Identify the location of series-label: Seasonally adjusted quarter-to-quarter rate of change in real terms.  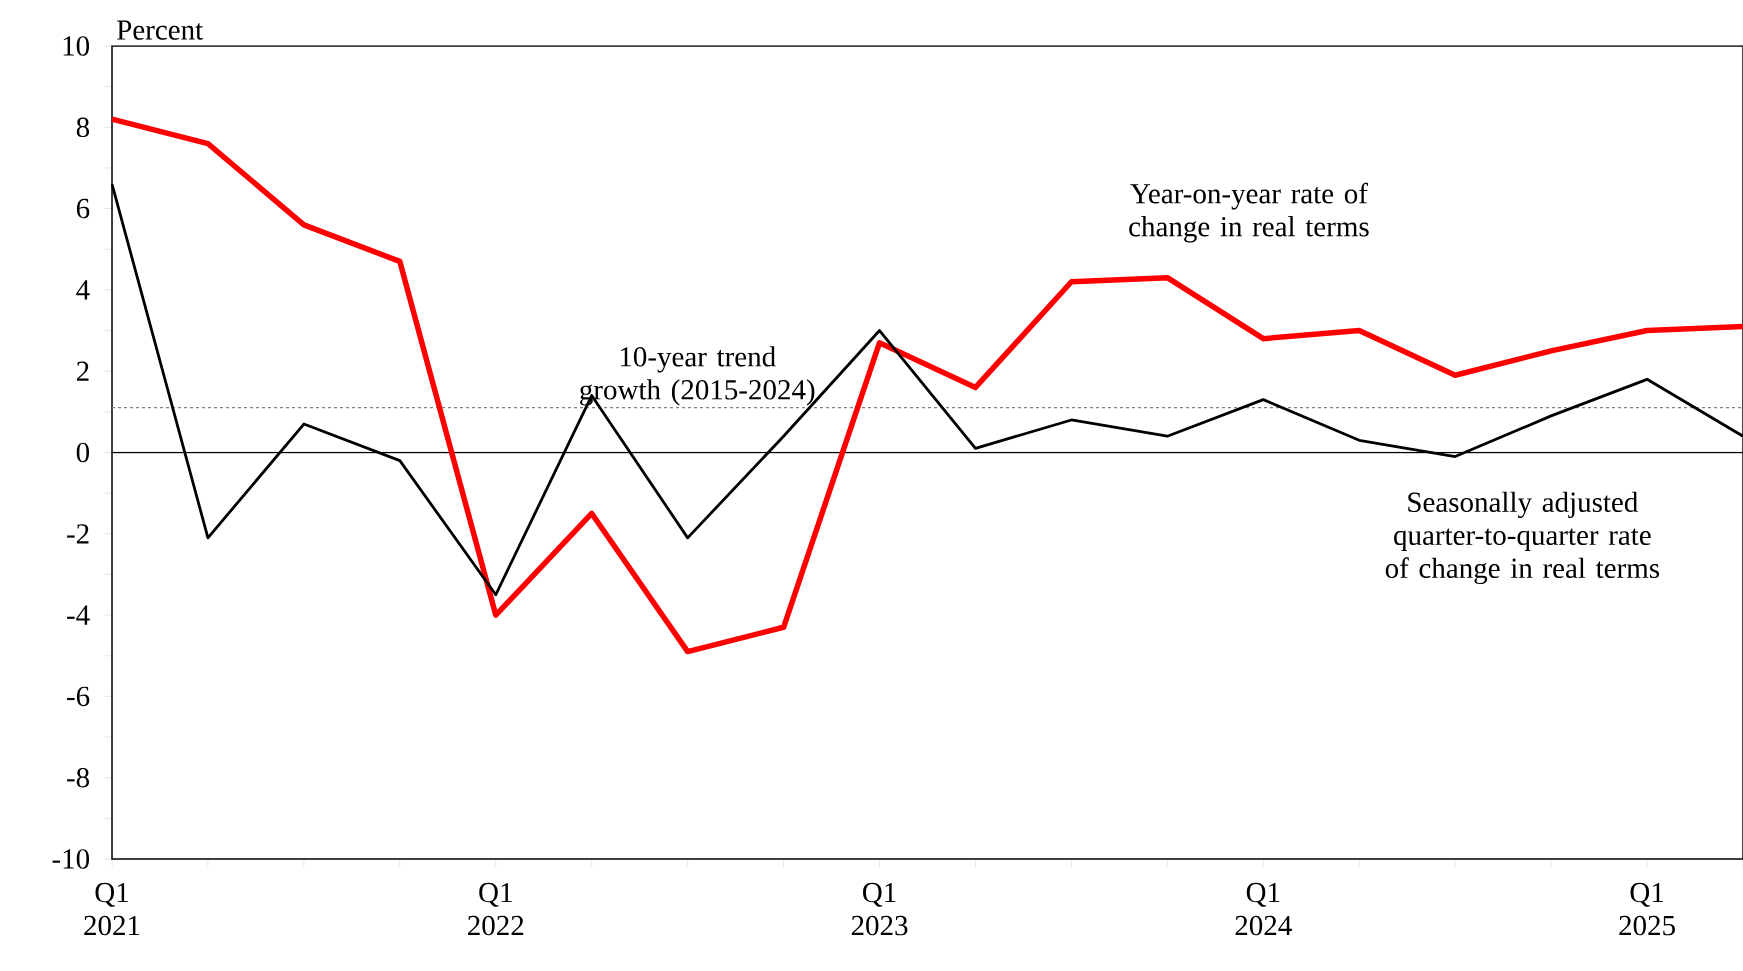
(1522, 538).